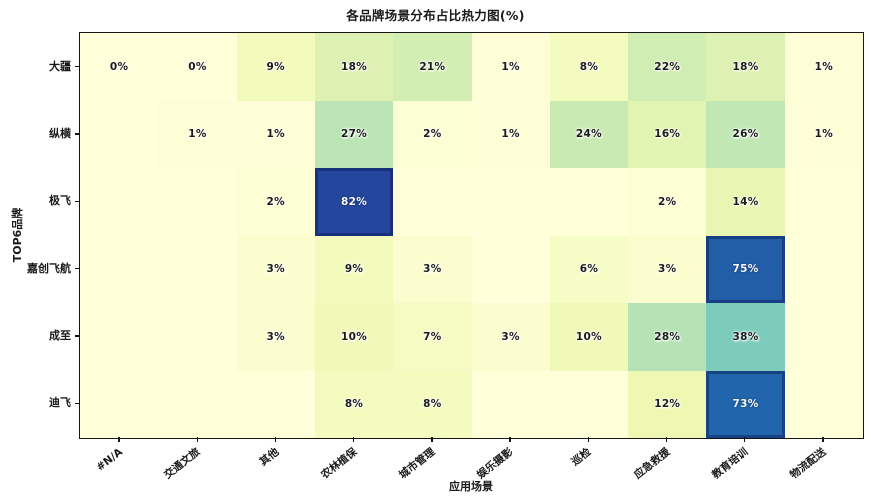 Image resolution: width=871 pixels, height=501 pixels. I want to click on heatmap-cell-r3-c4: 3%, so click(432, 269).